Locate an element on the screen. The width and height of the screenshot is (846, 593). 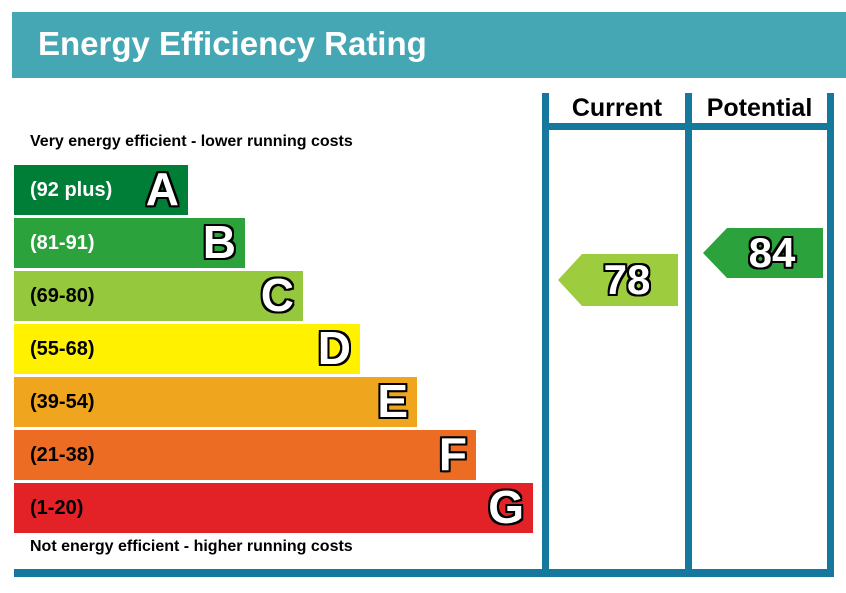
band-a: (92 plus) A is located at coordinates (101, 190).